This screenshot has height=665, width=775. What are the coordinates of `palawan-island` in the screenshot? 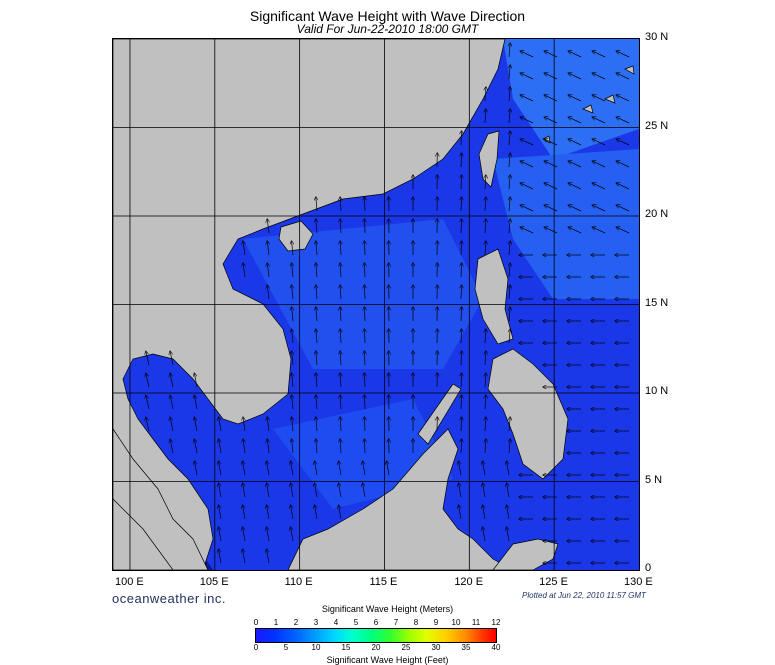 It's located at (439, 414).